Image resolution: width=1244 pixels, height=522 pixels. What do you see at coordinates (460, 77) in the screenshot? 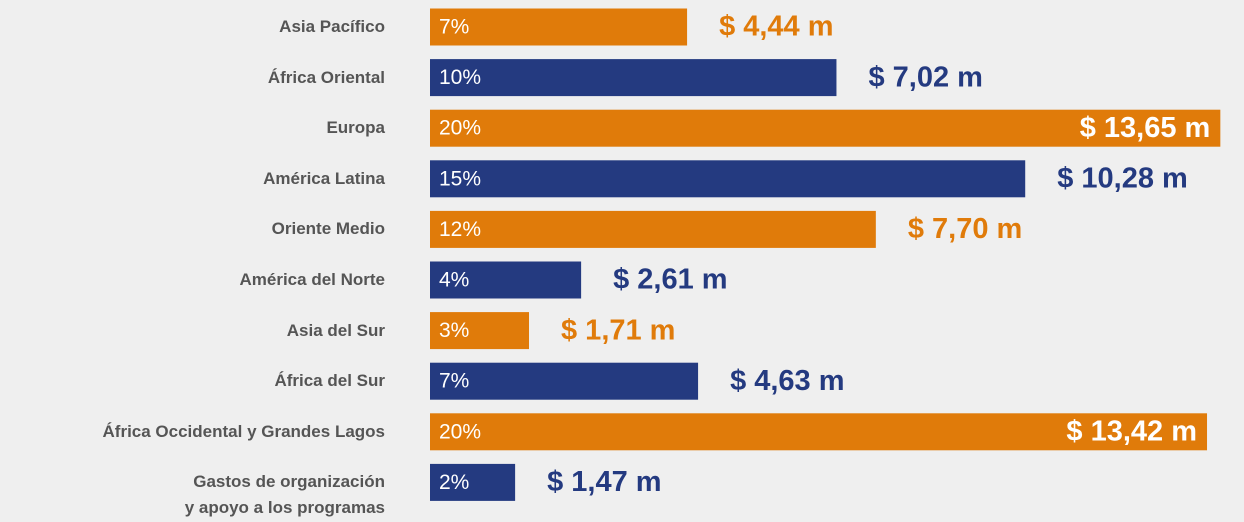
I see `share-label: 10%` at bounding box center [460, 77].